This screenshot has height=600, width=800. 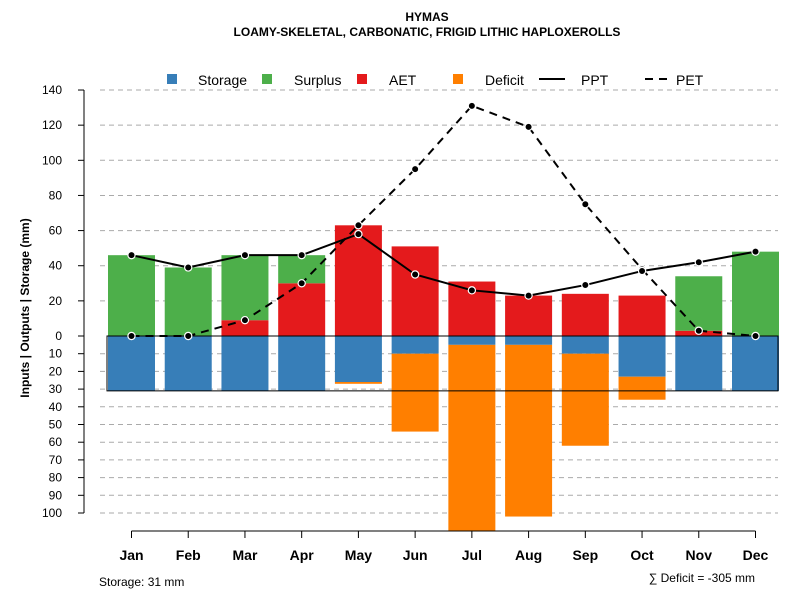 I want to click on y-tick-label: 0, so click(x=58, y=336).